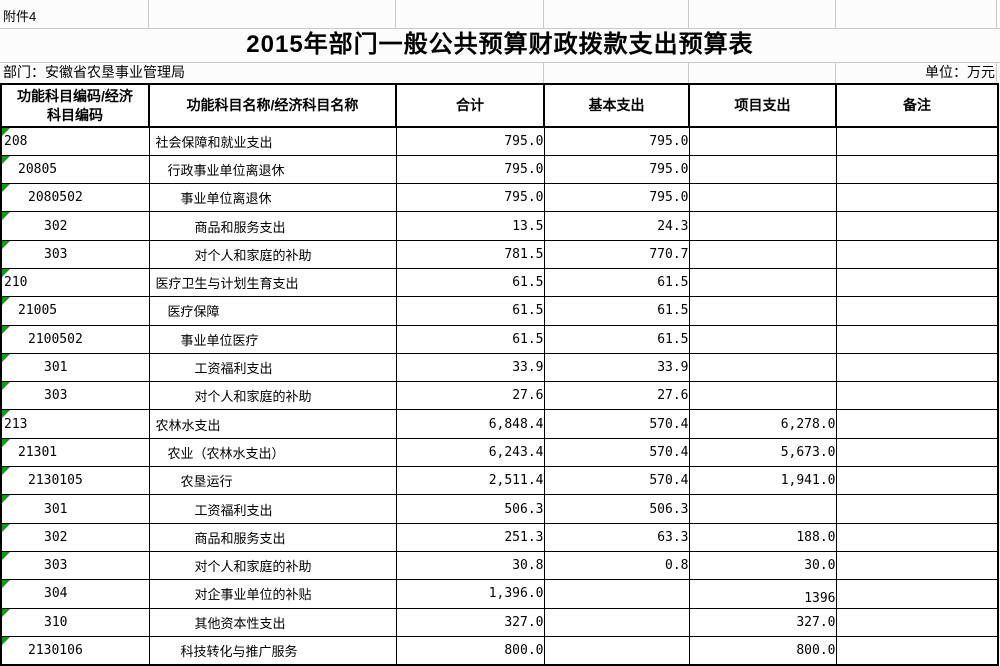 Image resolution: width=1000 pixels, height=666 pixels. Describe the element at coordinates (75, 141) in the screenshot. I see `cell-code: 208` at that location.